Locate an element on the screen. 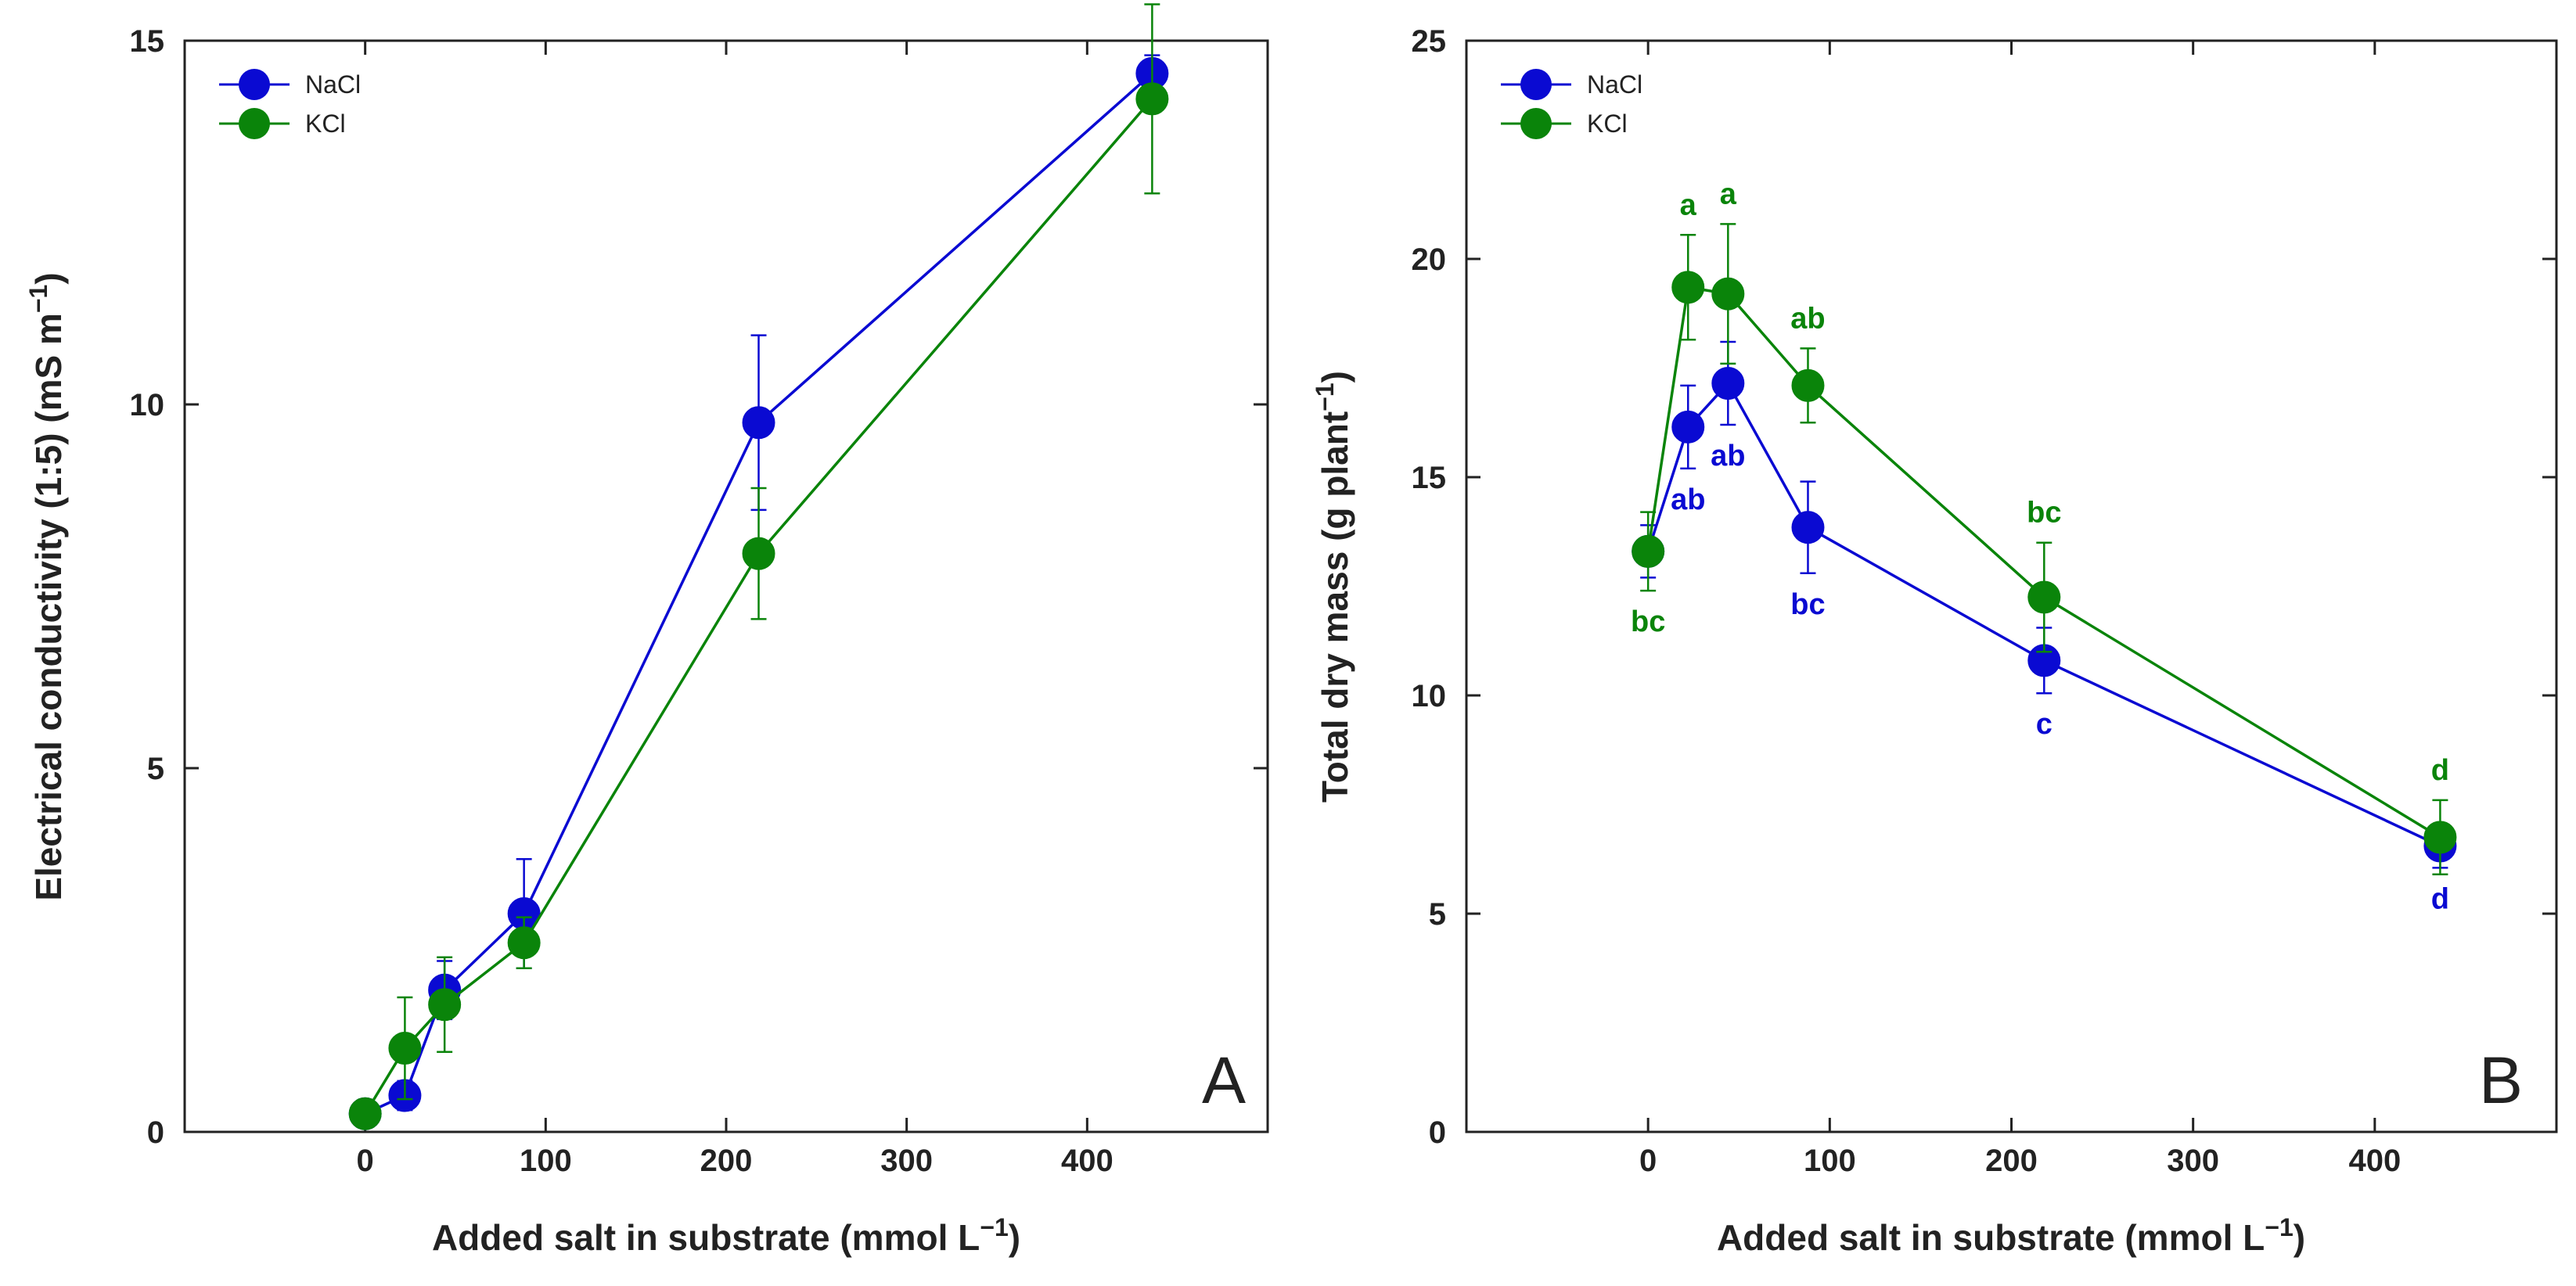 Image resolution: width=2576 pixels, height=1286 pixels. y-axis-title: Electrical conductivity (1:5) (mS m−1) is located at coordinates (46, 586).